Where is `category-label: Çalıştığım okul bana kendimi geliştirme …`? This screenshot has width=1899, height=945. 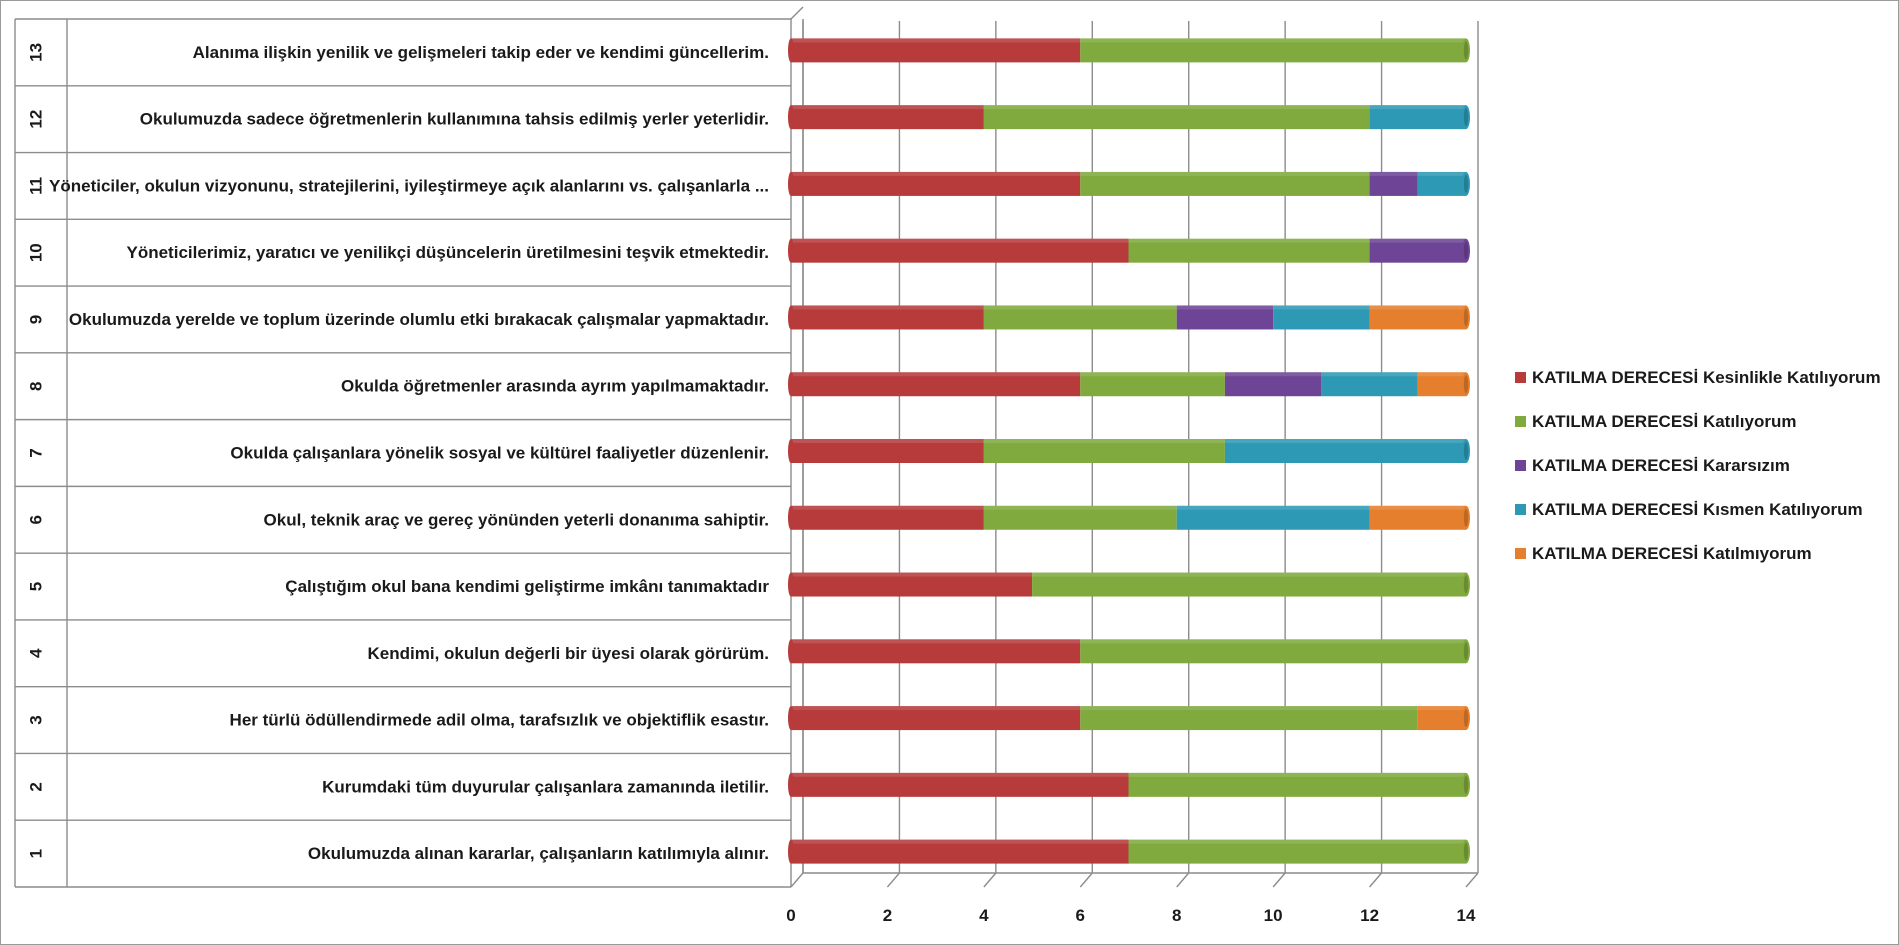
category-label: Çalıştığım okul bana kendimi geliştirme … is located at coordinates (527, 586).